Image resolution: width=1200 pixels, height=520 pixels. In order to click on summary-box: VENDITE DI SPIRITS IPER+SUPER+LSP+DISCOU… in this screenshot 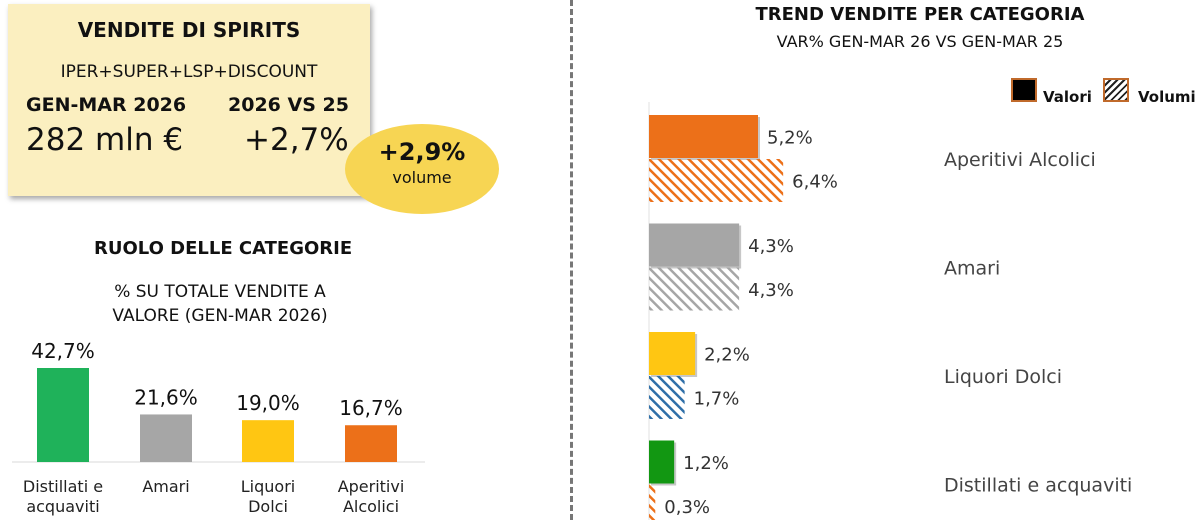, I will do `click(189, 100)`.